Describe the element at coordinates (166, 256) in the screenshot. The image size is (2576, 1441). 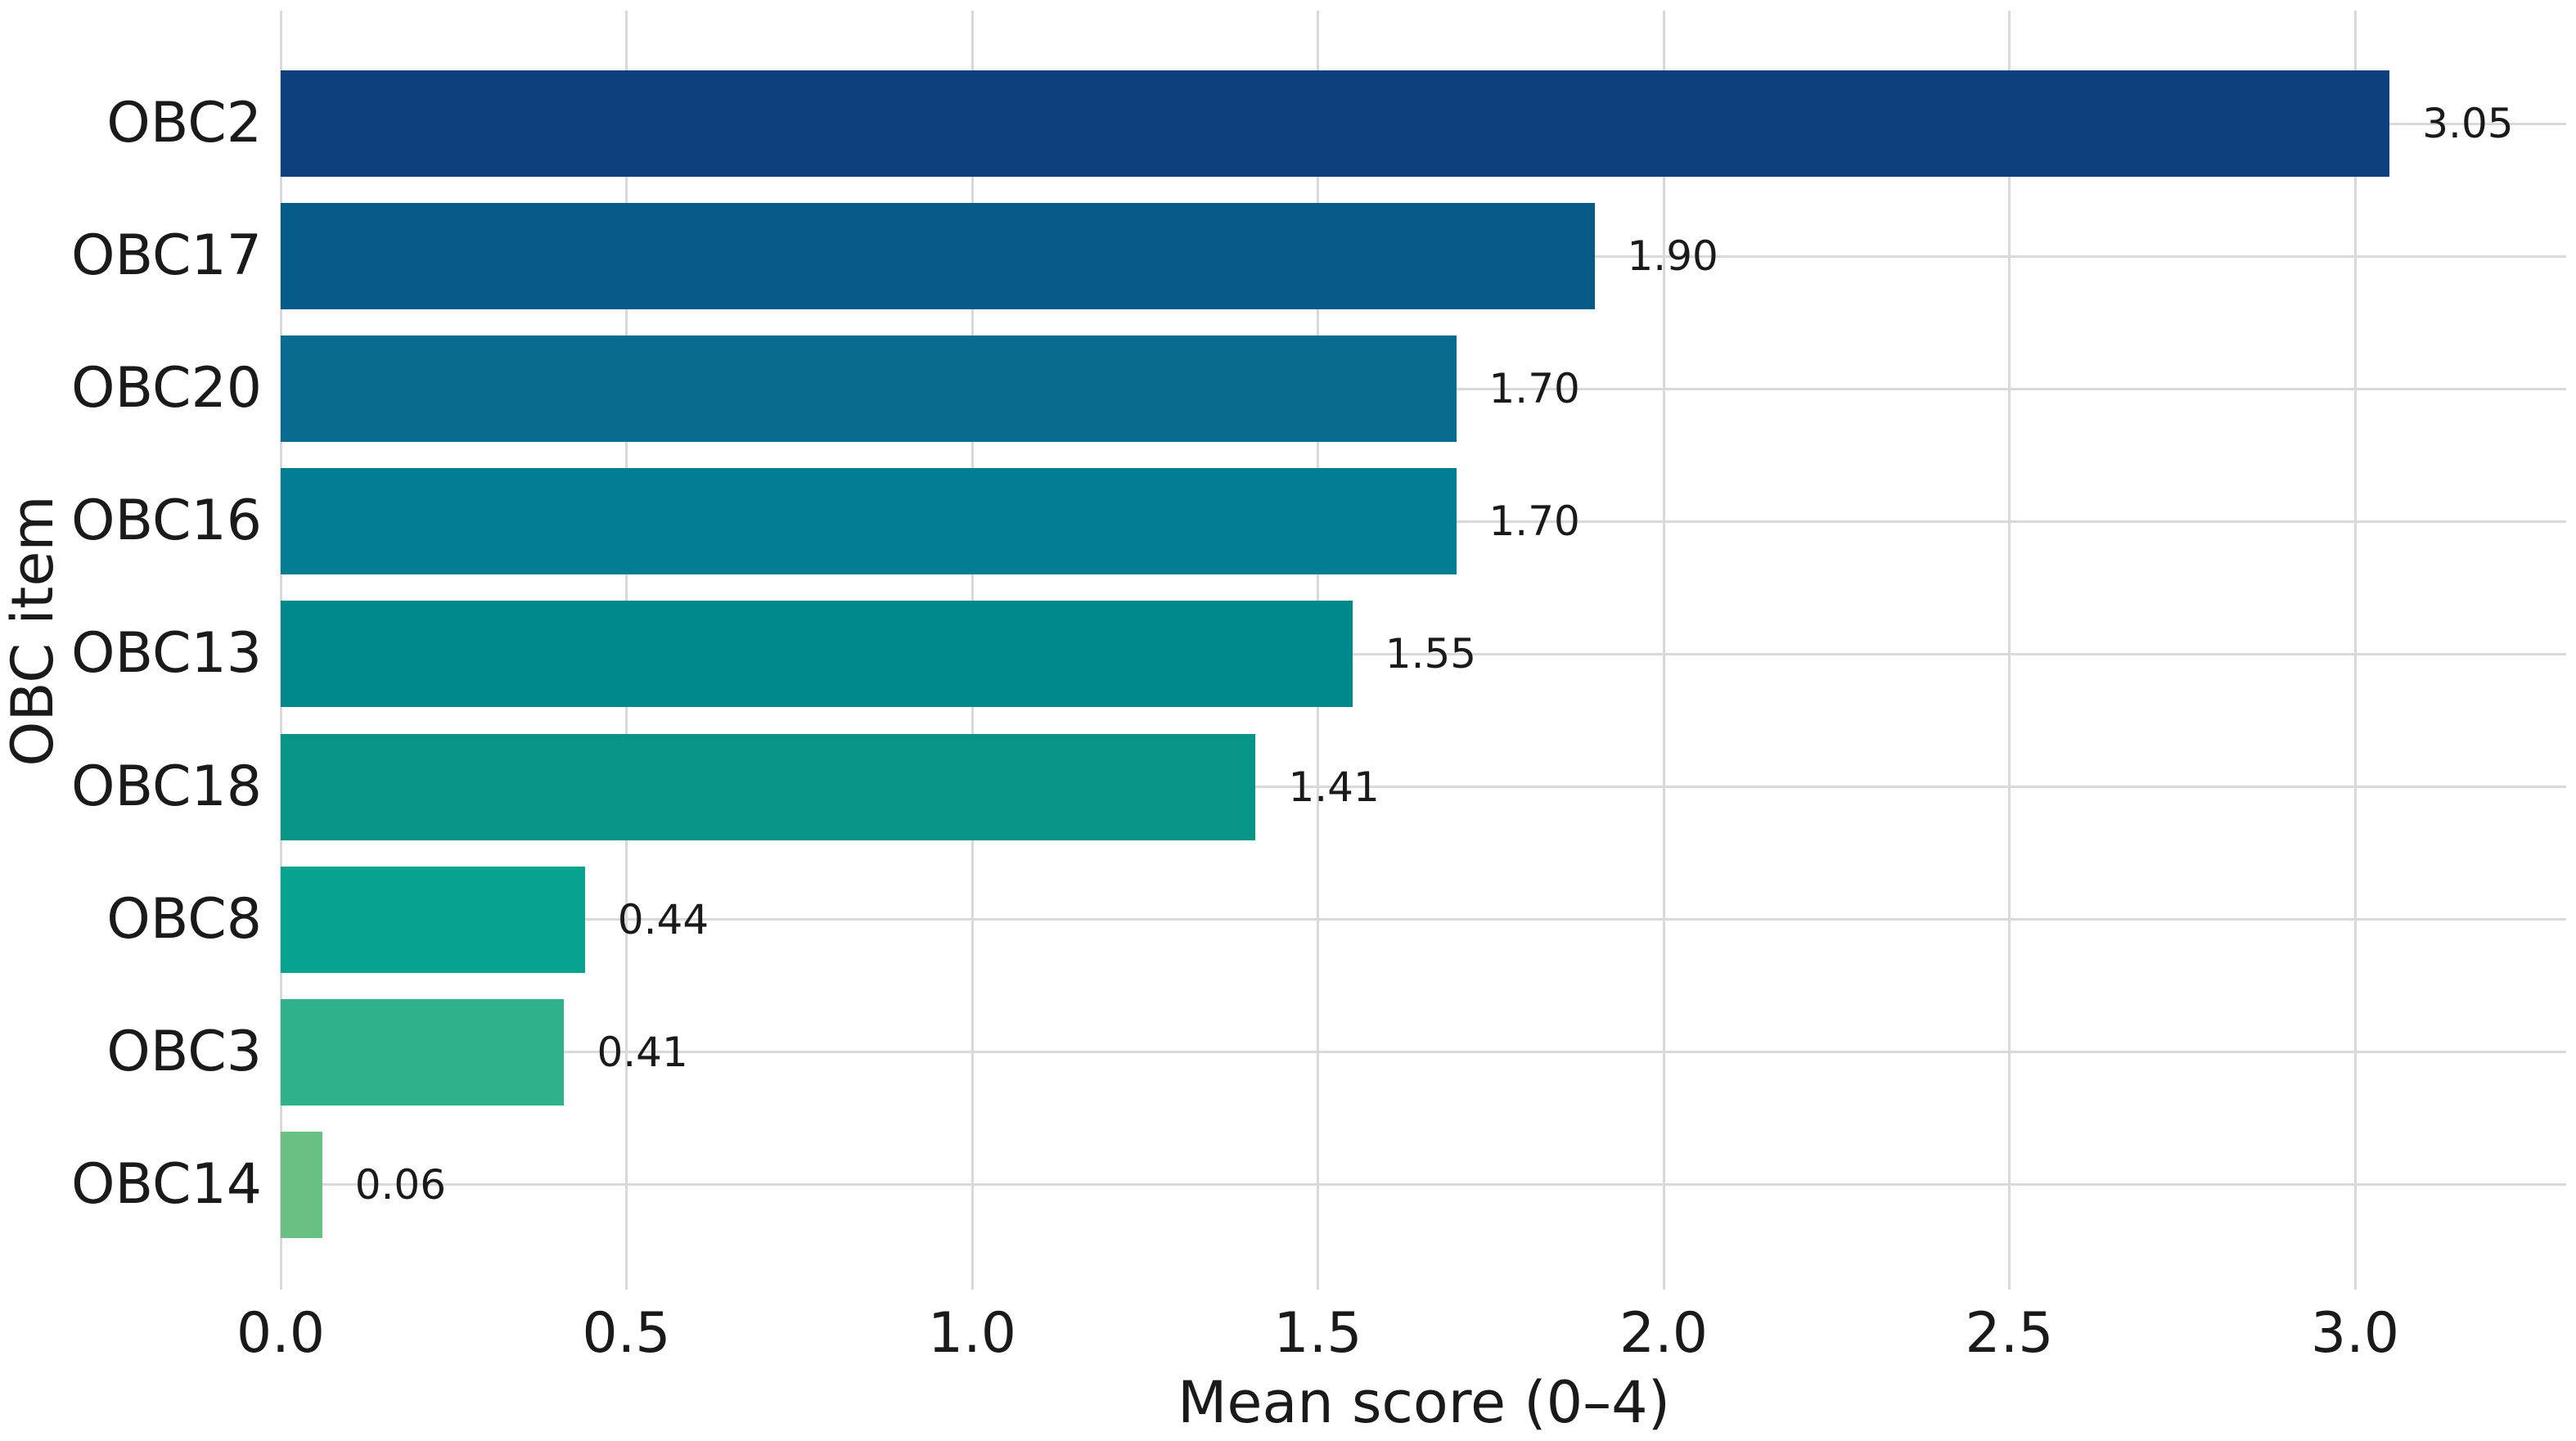
I see `category-label: OBC17` at that location.